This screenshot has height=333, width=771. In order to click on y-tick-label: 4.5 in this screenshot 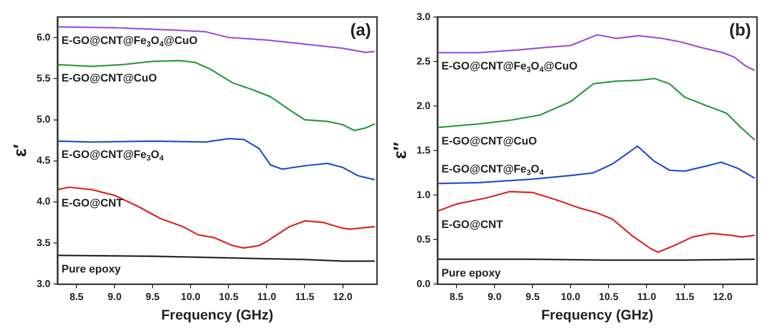, I will do `click(43, 161)`.